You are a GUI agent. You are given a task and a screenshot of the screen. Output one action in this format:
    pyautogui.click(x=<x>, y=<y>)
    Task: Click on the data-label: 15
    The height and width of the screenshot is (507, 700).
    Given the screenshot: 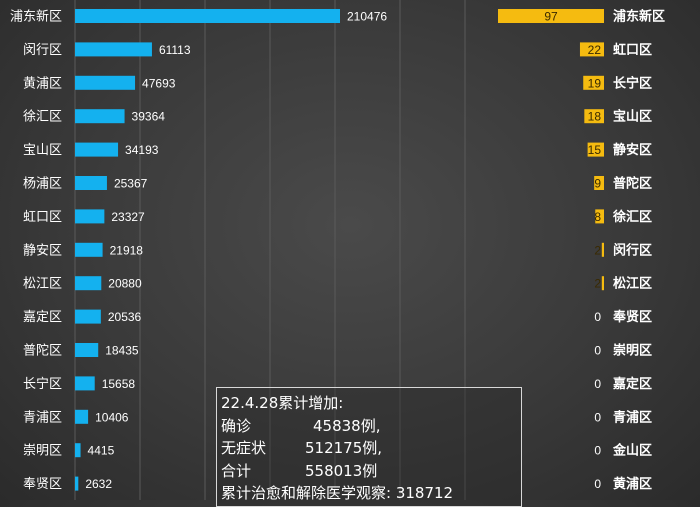 What is the action you would take?
    pyautogui.click(x=595, y=150)
    